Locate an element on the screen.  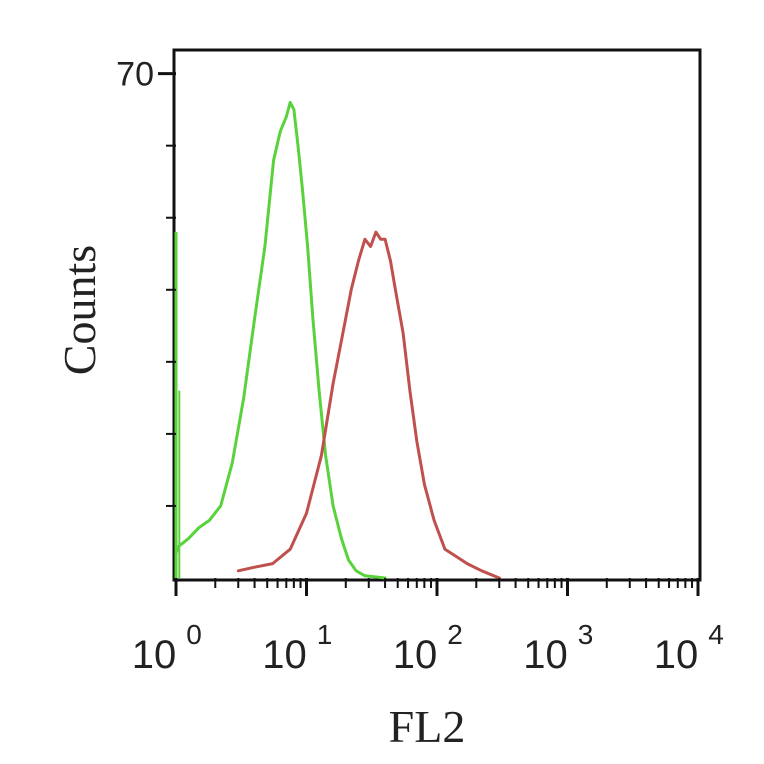
x-axis-title: FL2 is located at coordinates (427, 726).